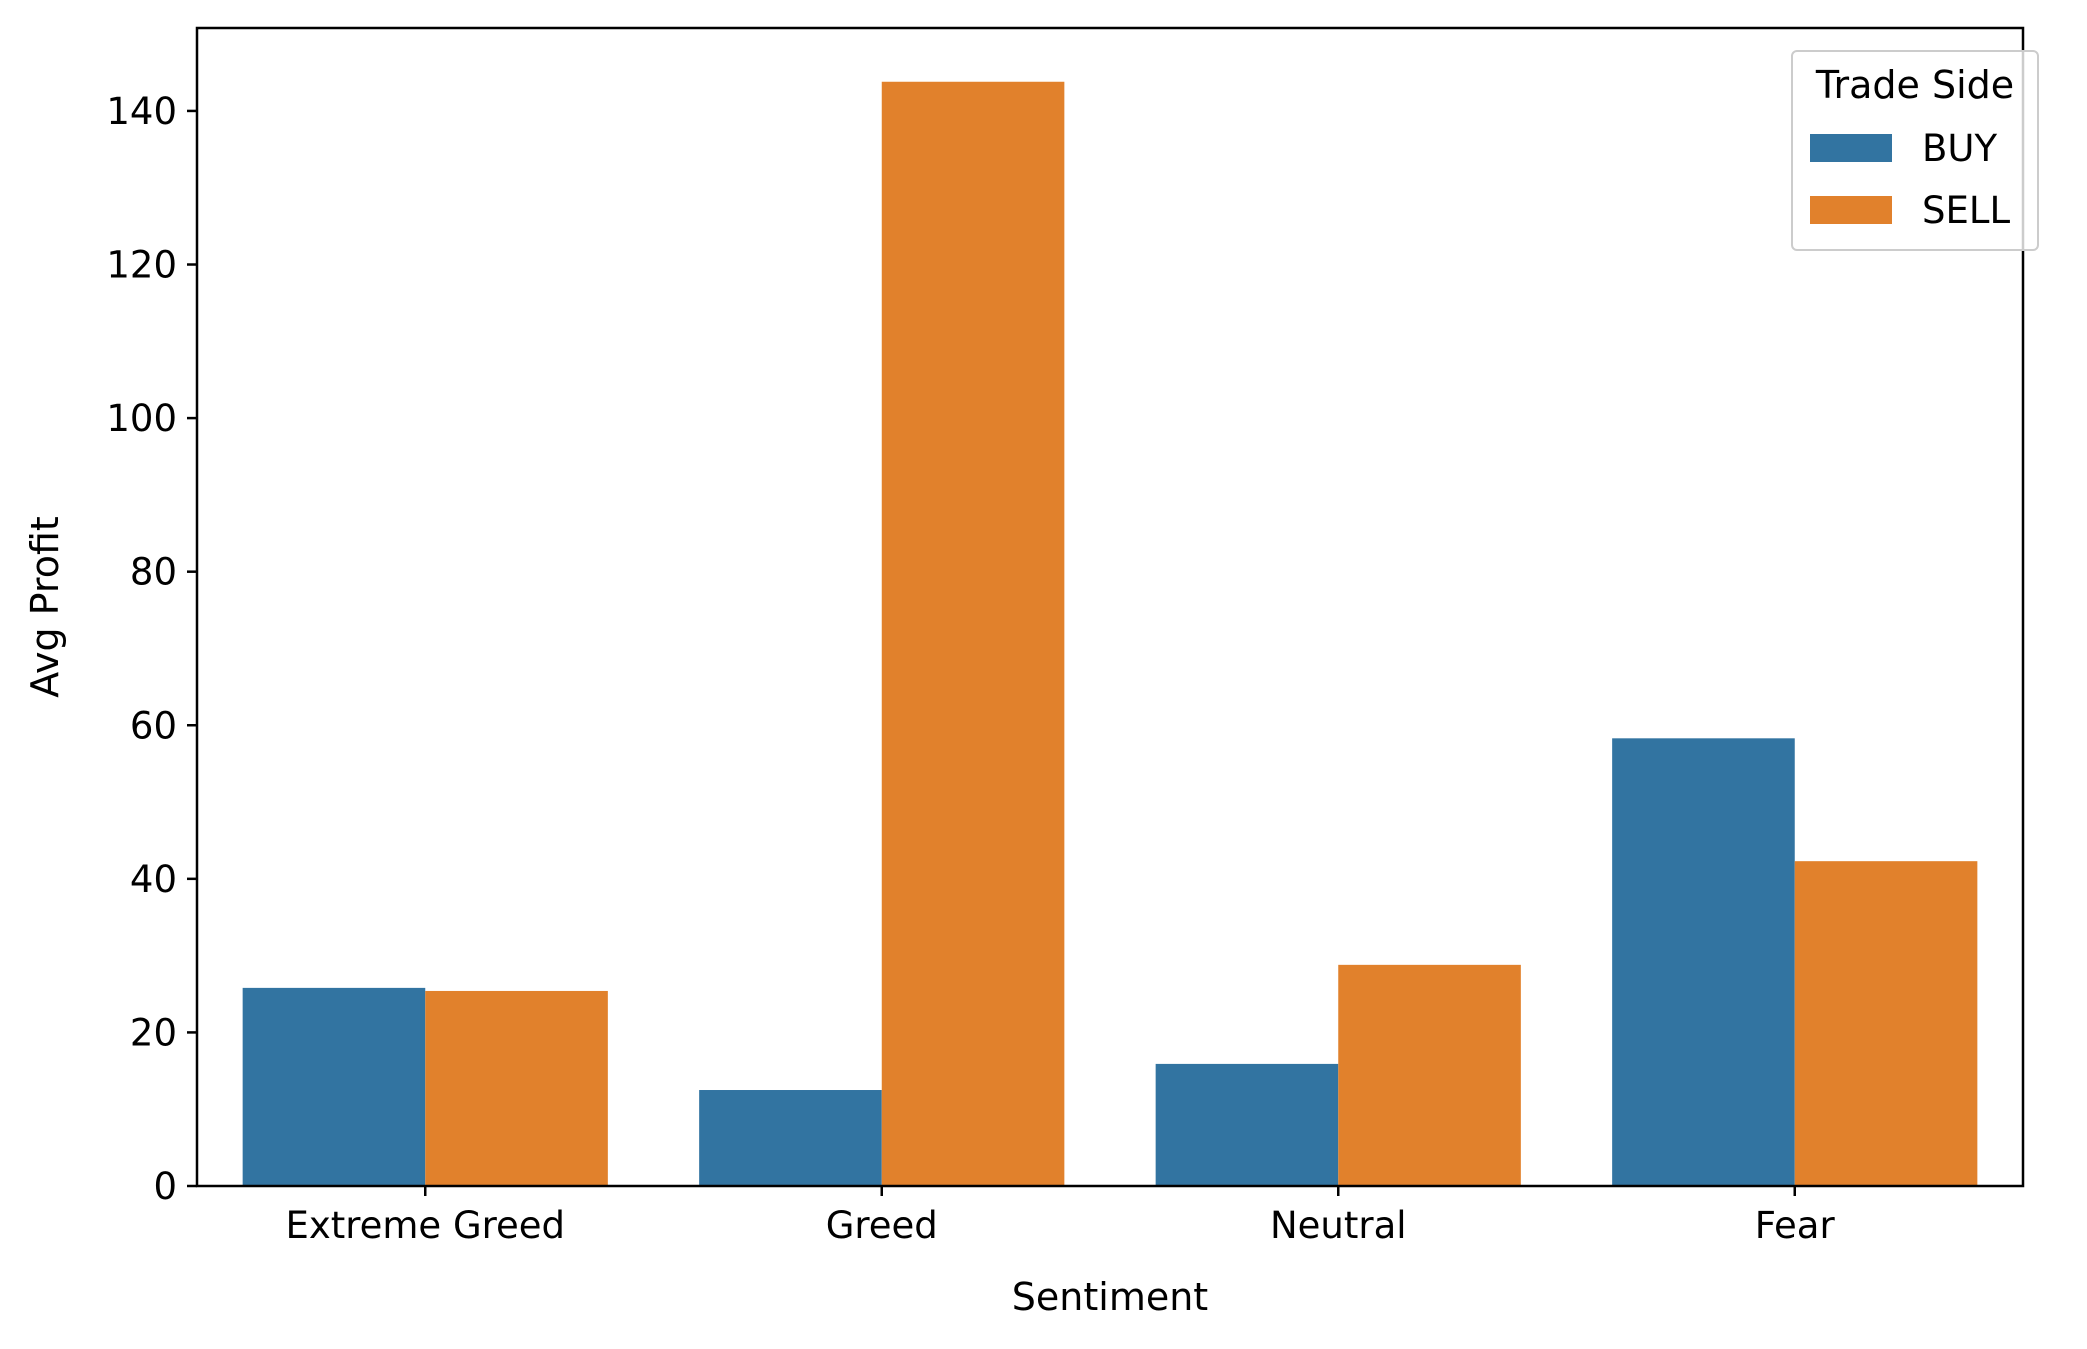  Describe the element at coordinates (1429, 1075) in the screenshot. I see `bar-sell-neutral` at that location.